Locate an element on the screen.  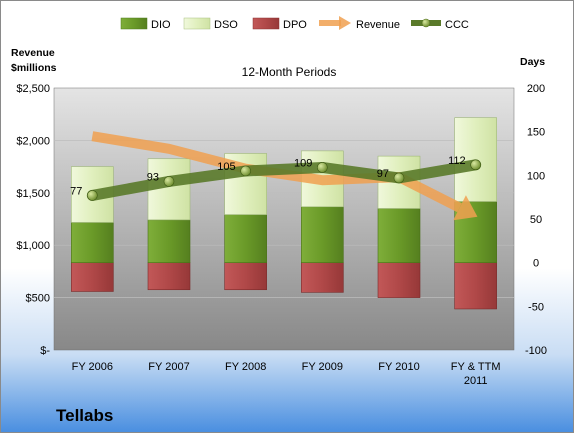
right-tick-label: 200 is located at coordinates (536, 89).